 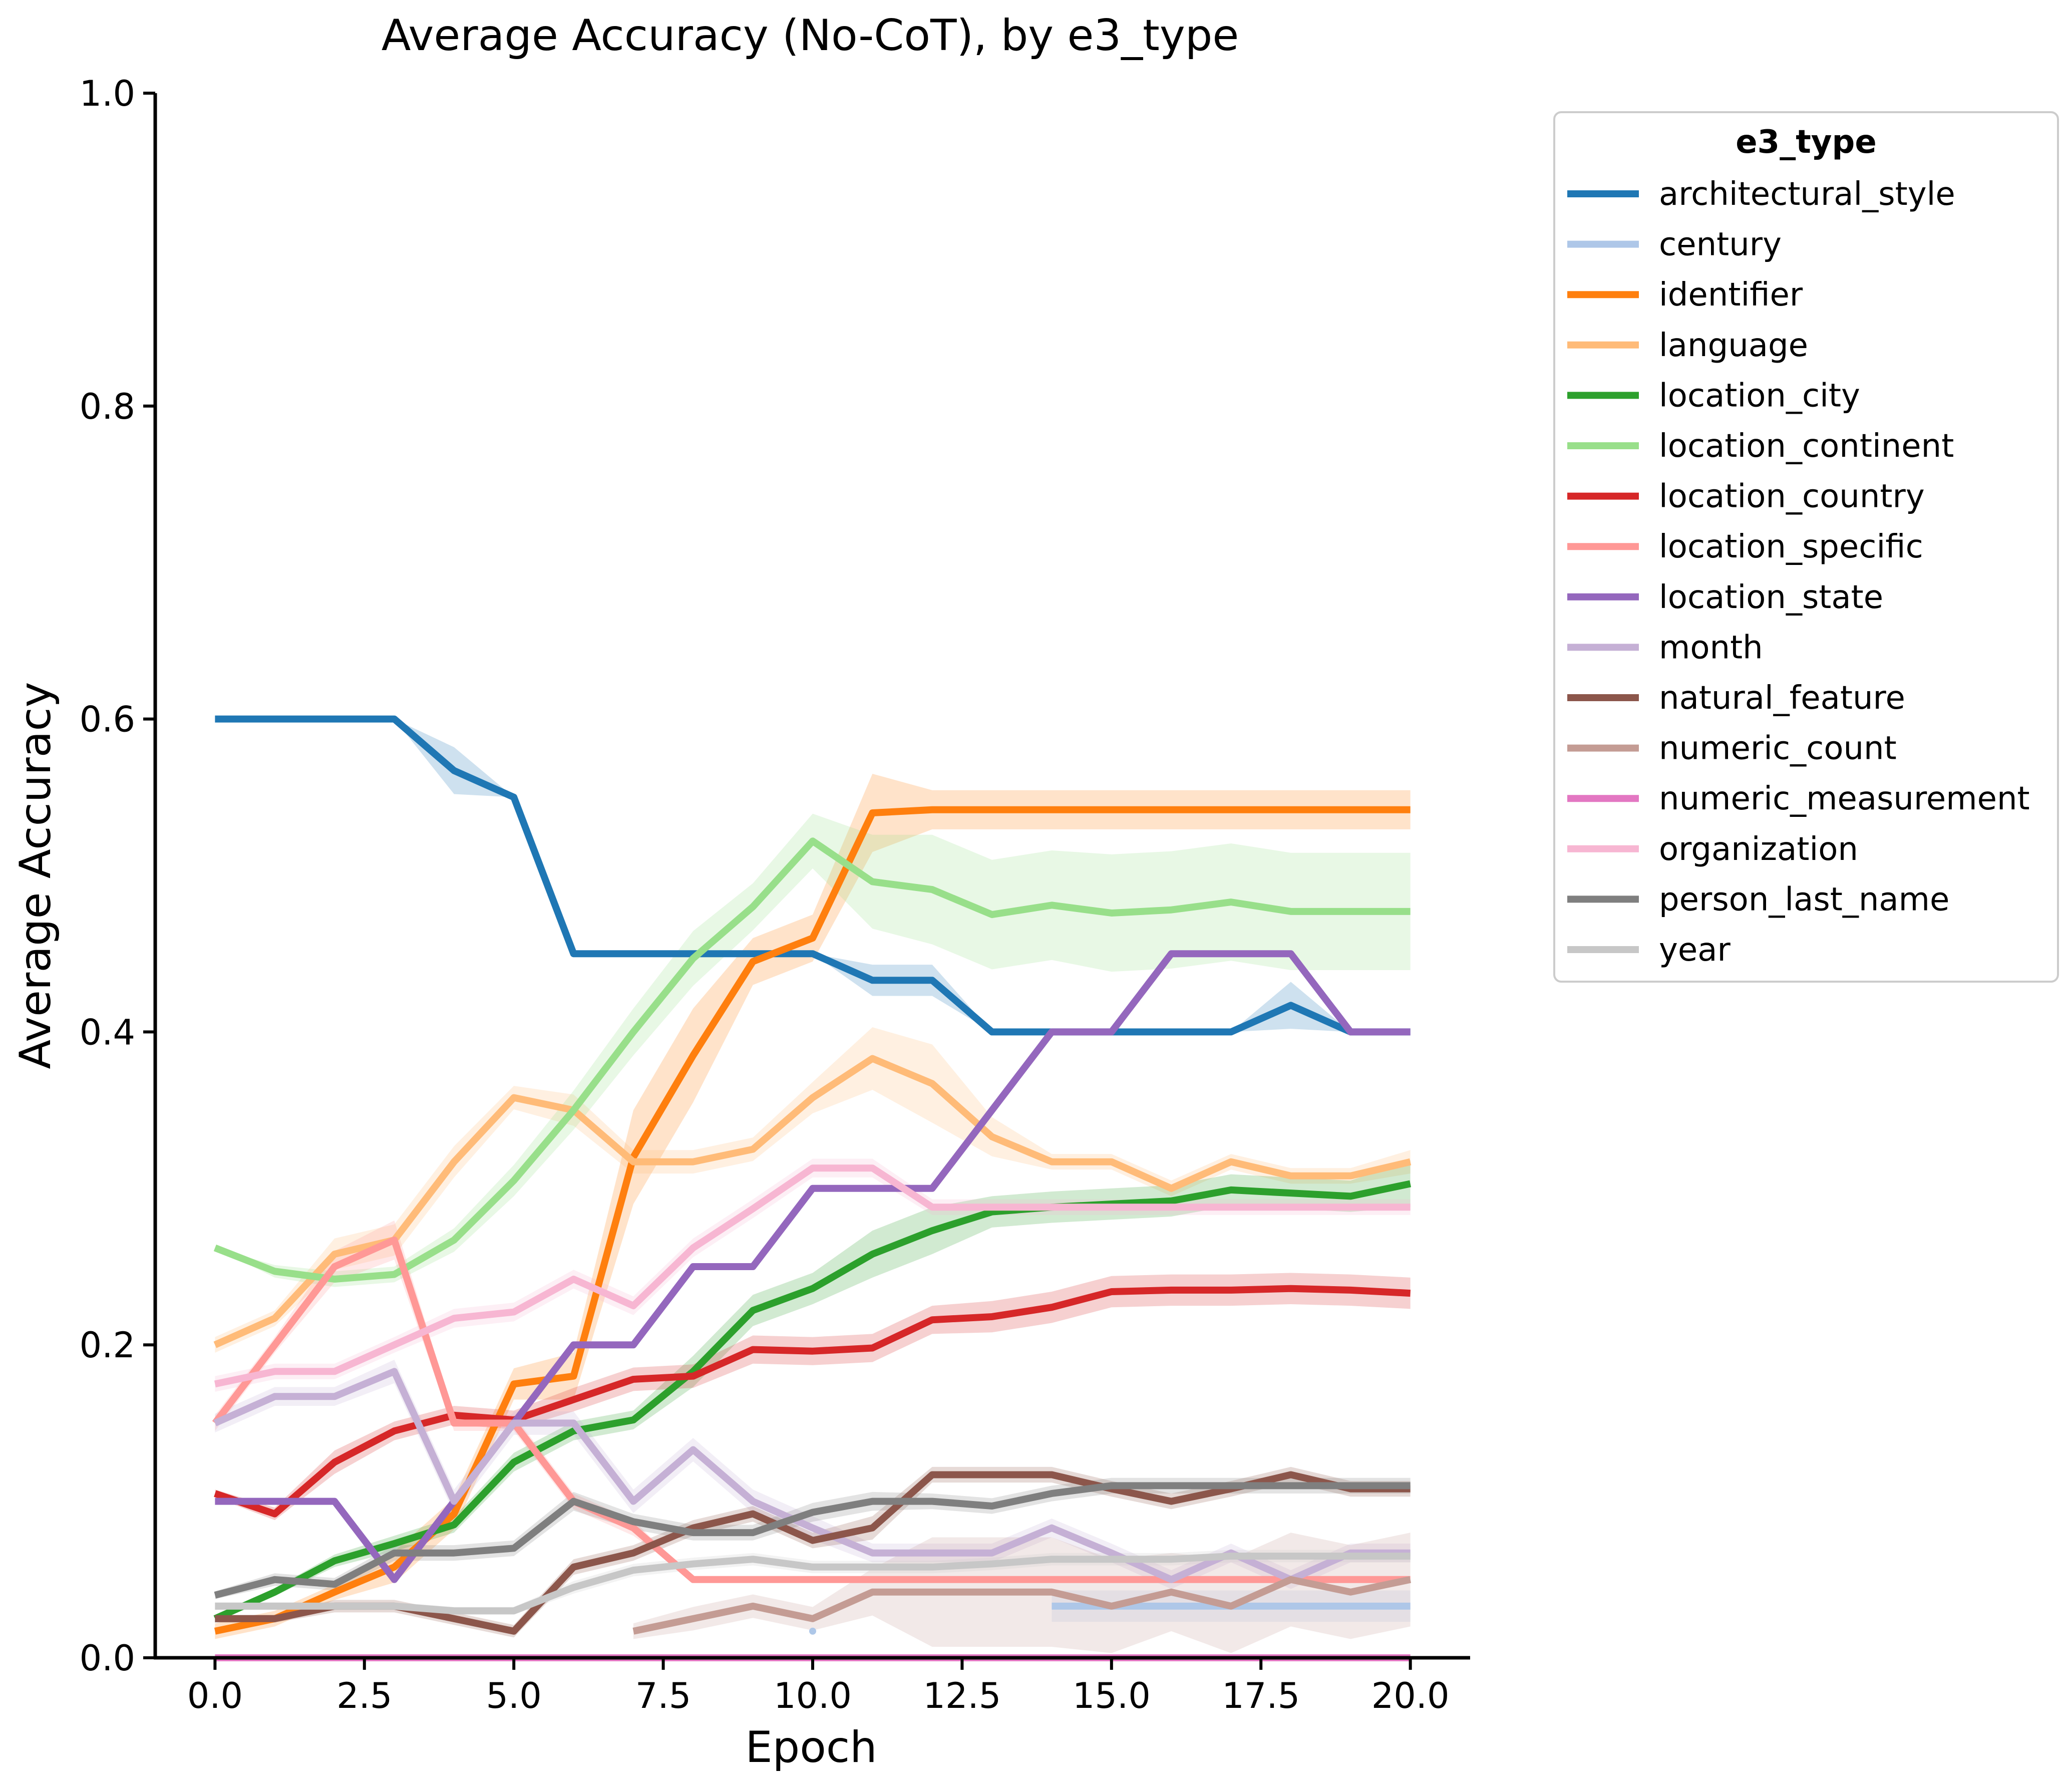 I want to click on location-continent-line, so click(x=812, y=1060).